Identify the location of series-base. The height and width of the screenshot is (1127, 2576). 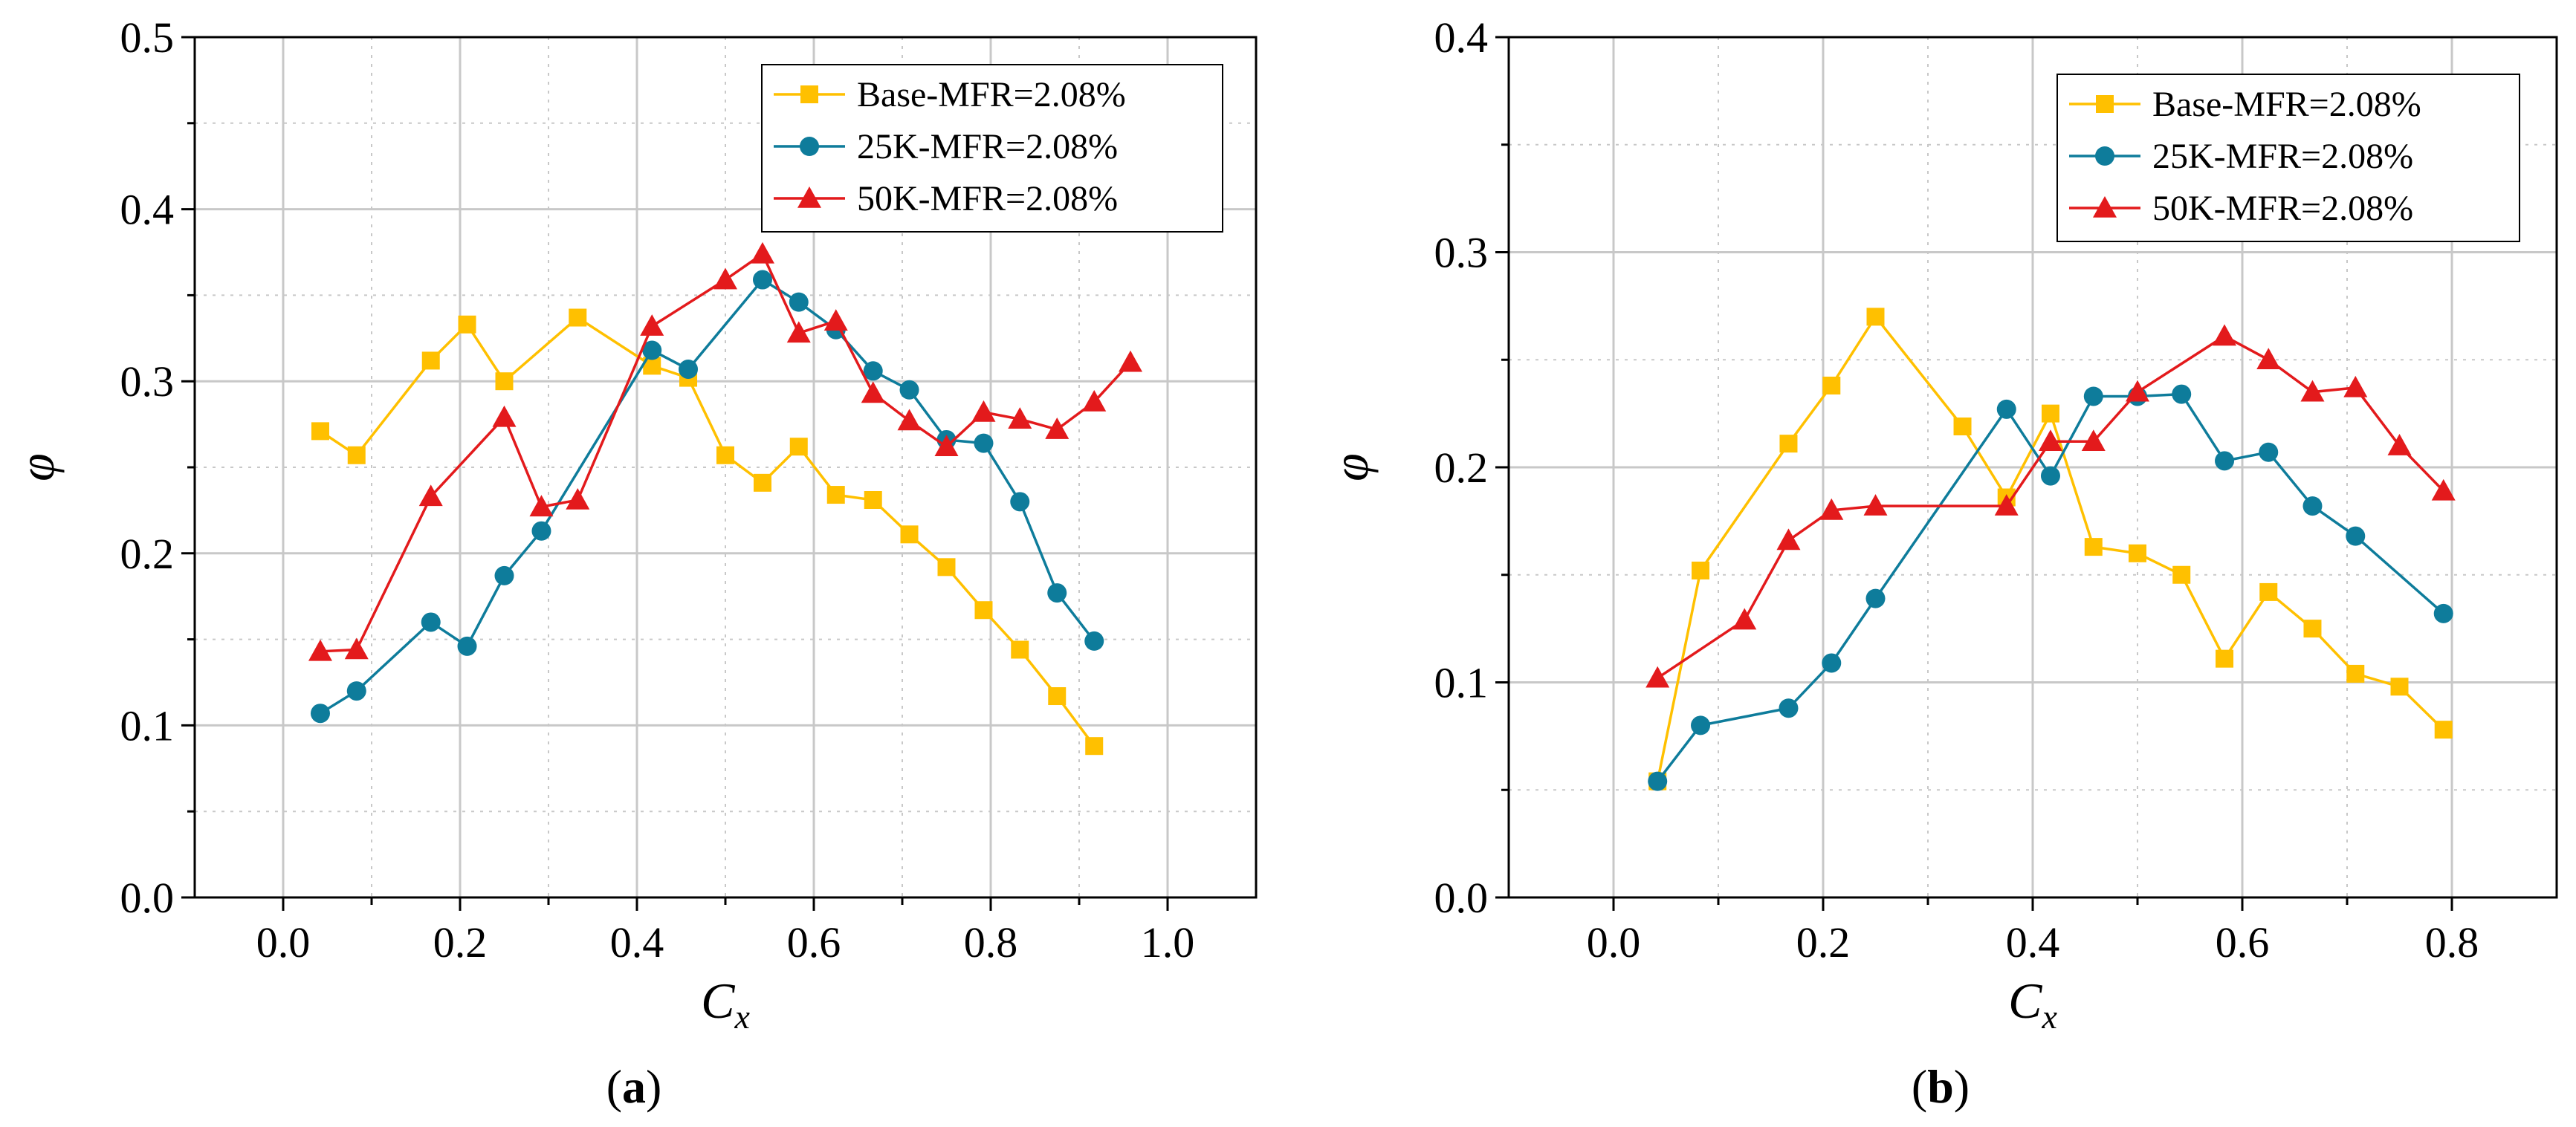
(2050, 549).